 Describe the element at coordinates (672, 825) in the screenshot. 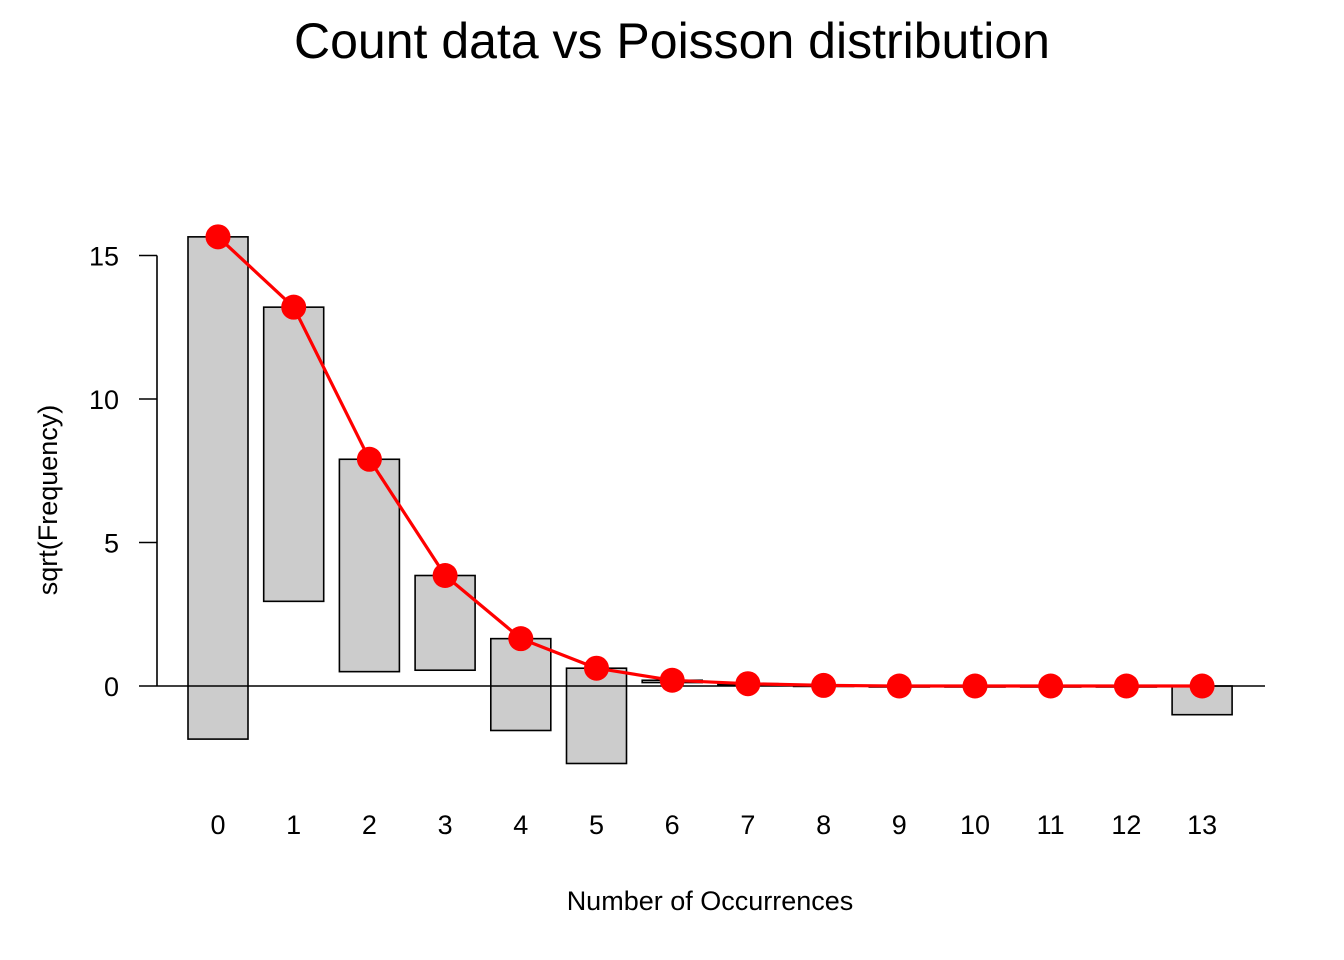

I see `x-tick-label-6: 6` at that location.